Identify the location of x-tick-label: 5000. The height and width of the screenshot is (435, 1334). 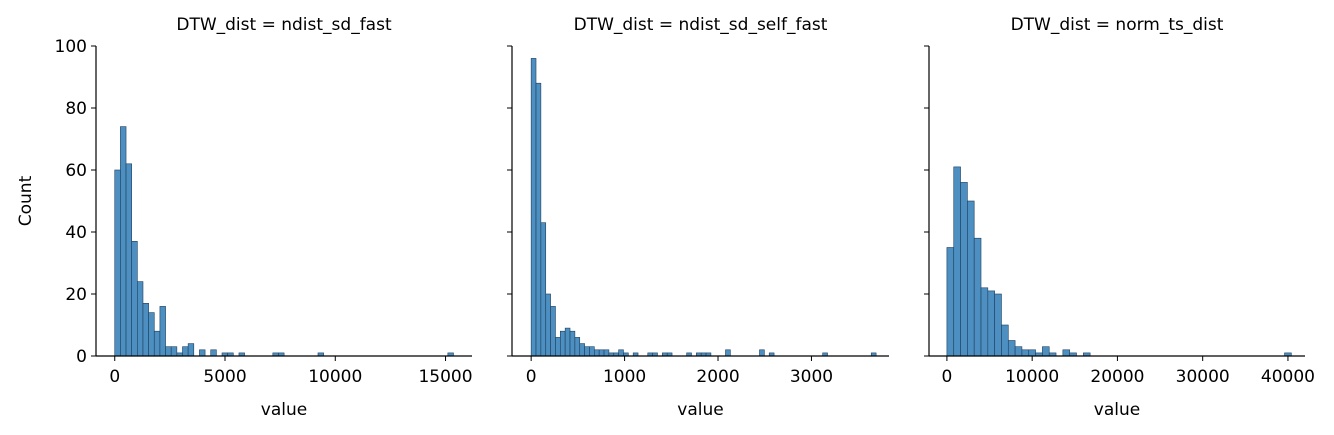
(224, 377).